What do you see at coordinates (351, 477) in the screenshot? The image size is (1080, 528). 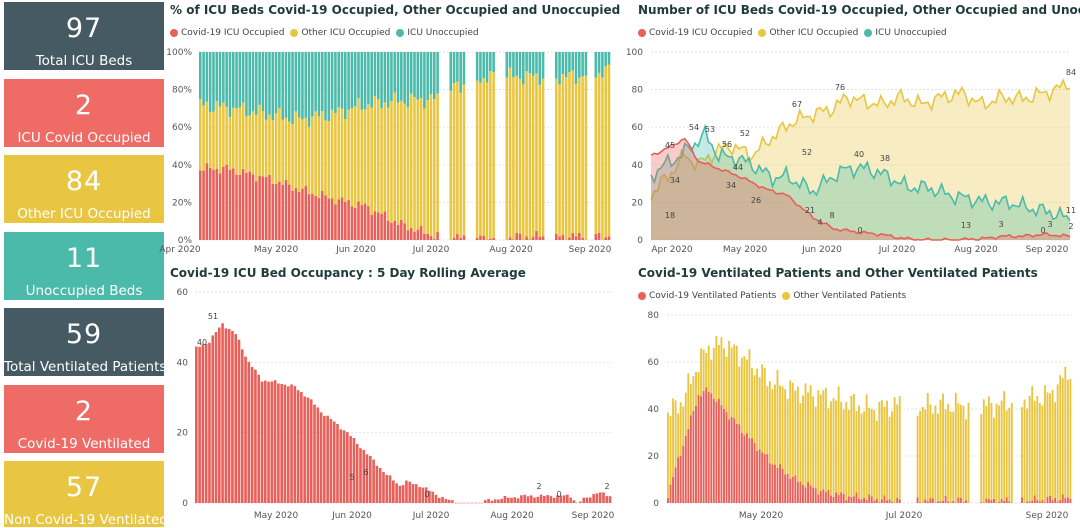 I see `chart3-data-label: 5` at bounding box center [351, 477].